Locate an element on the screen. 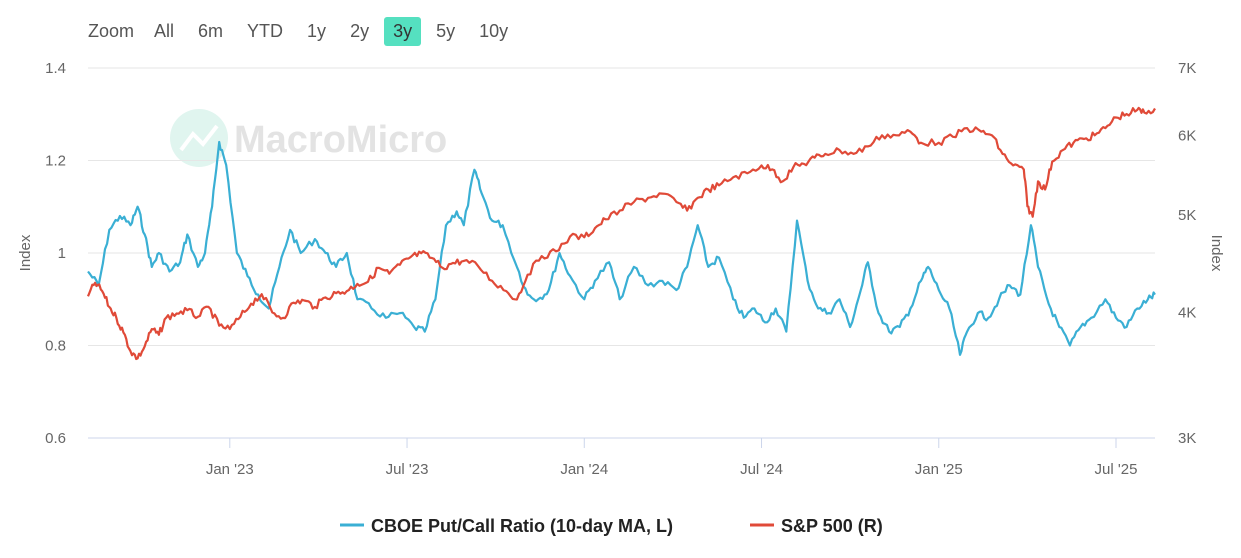 The height and width of the screenshot is (558, 1241). right-tick-label: 7K is located at coordinates (1187, 68).